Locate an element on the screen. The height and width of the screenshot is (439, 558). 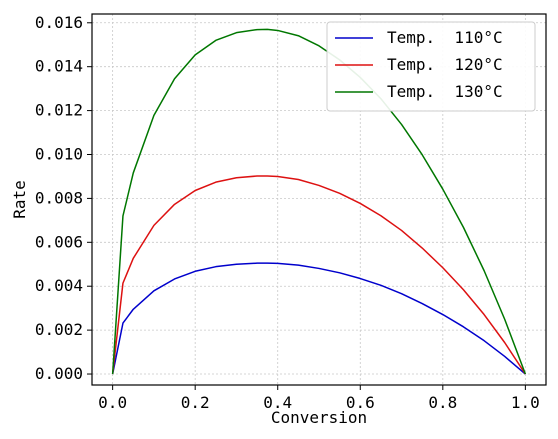
x-axis: 0.0 0.2 0.4 0.6 0.8 1.0 is located at coordinates (319, 398).